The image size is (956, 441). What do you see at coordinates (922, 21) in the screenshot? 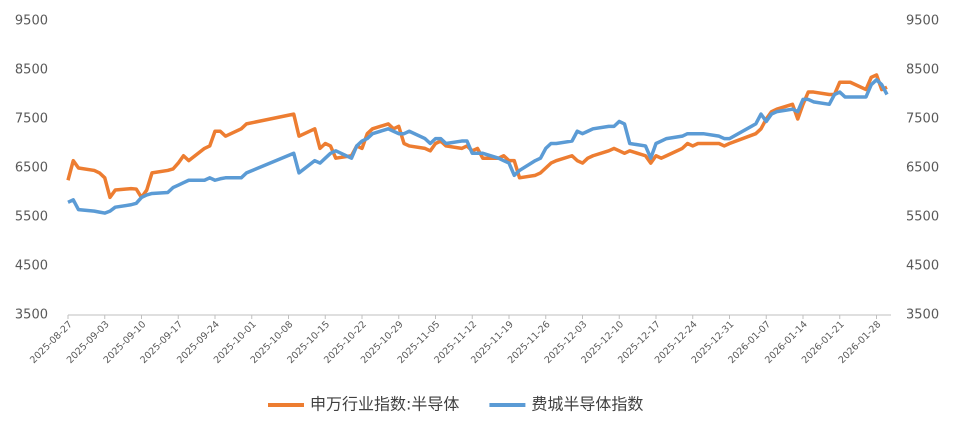
I see `y2-tick-label: 9500` at bounding box center [922, 21].